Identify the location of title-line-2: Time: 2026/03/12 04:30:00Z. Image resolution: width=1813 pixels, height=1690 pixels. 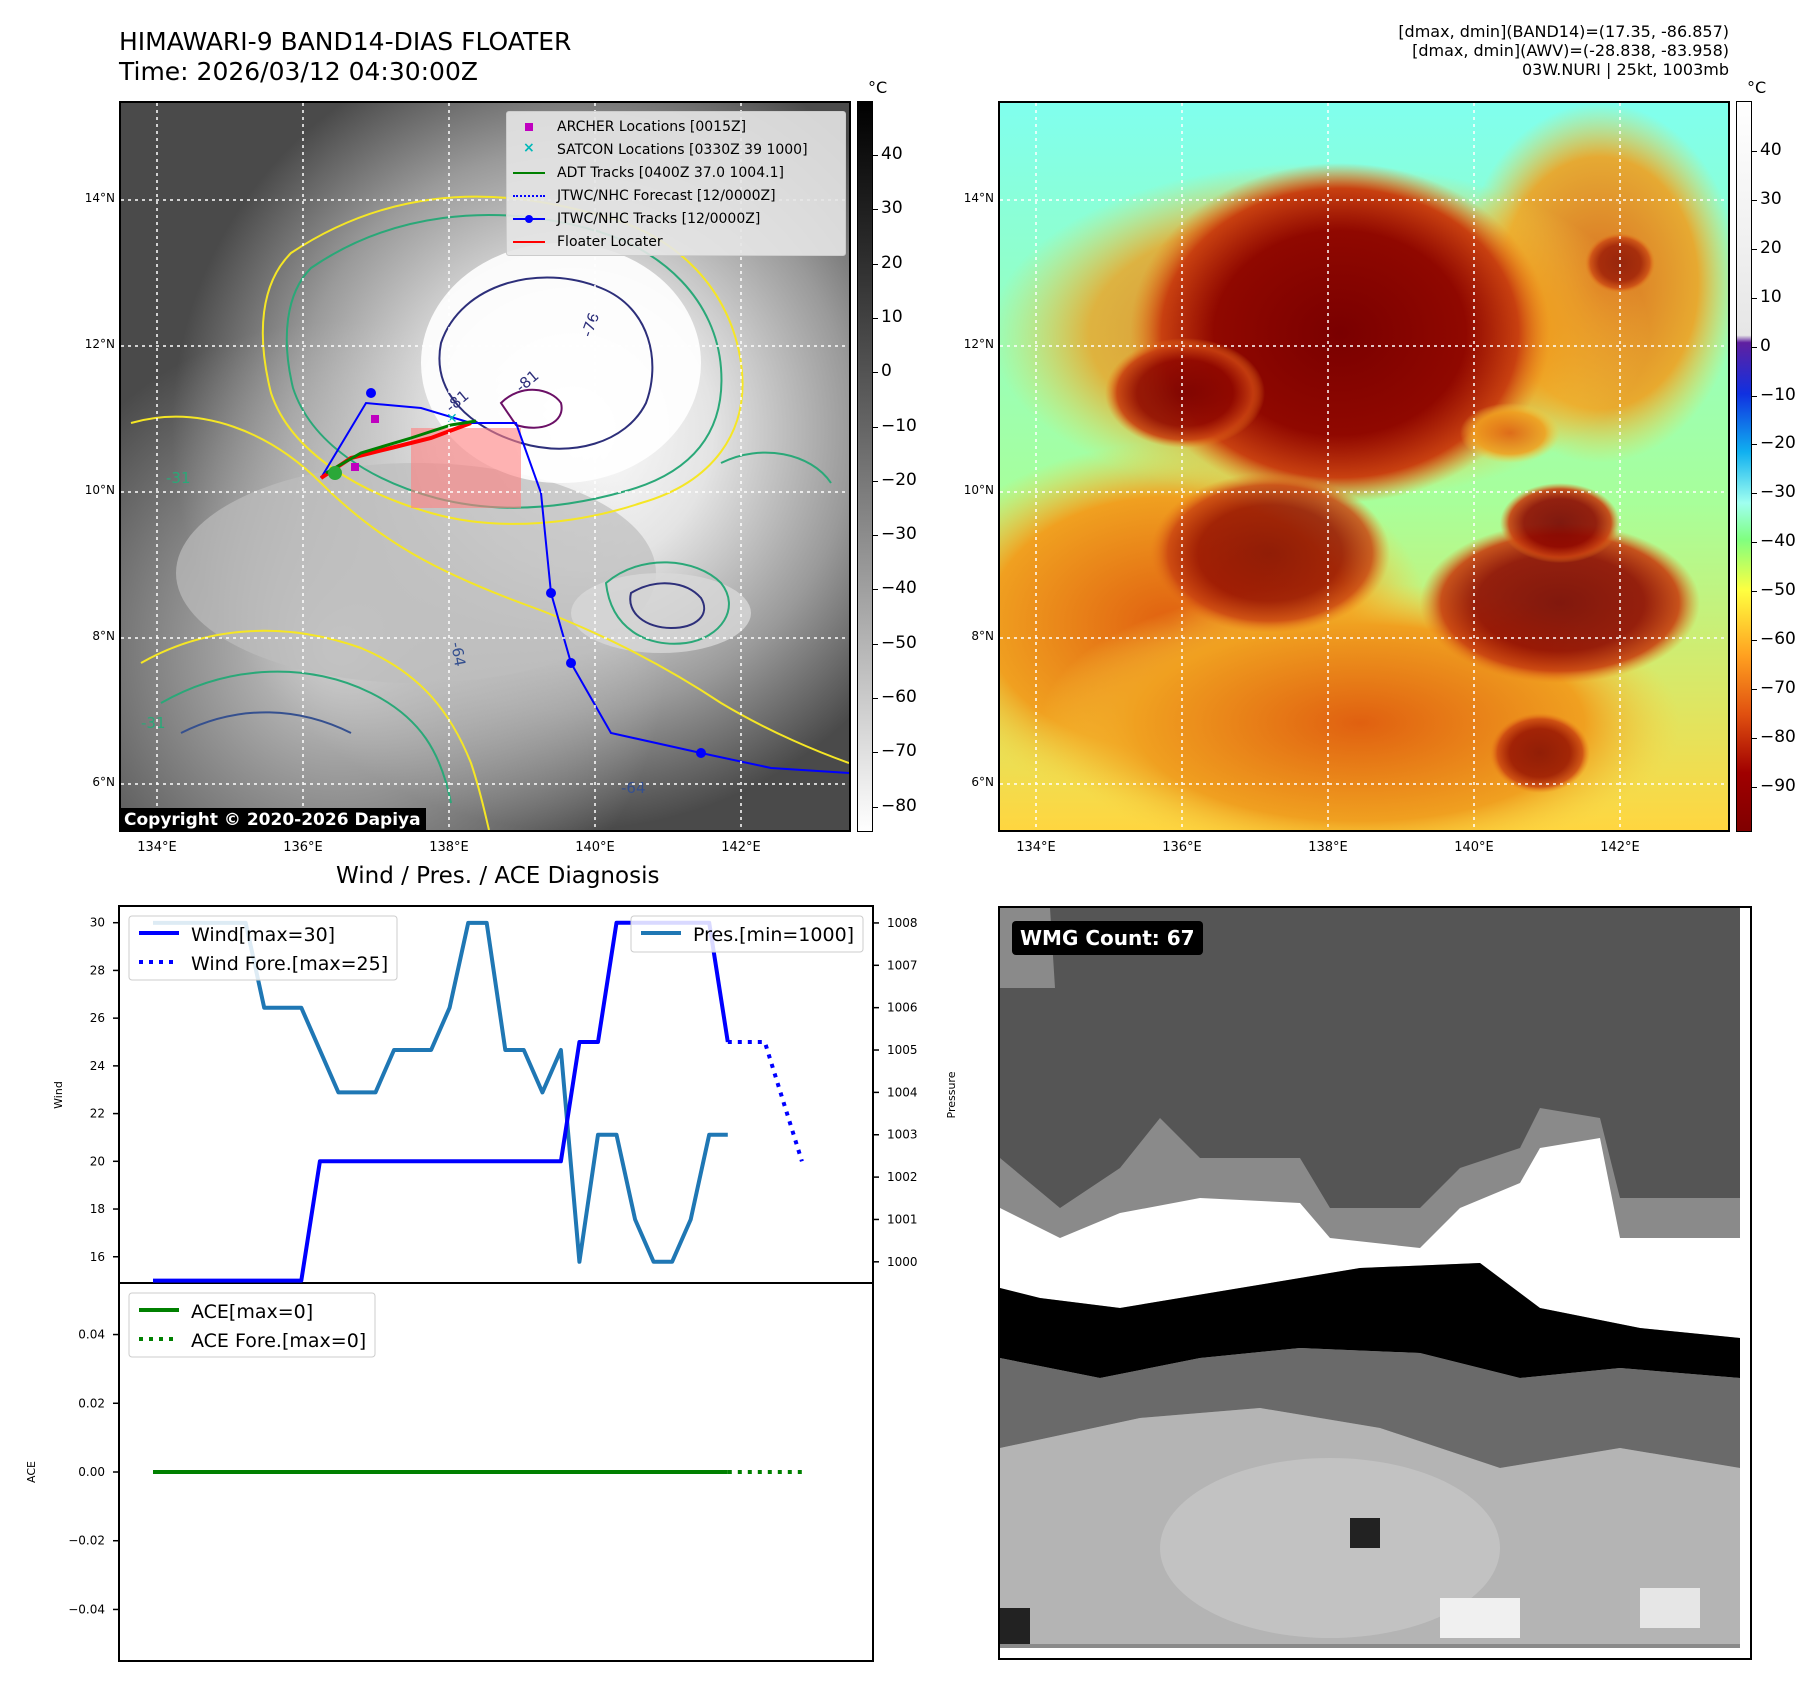
(298, 71).